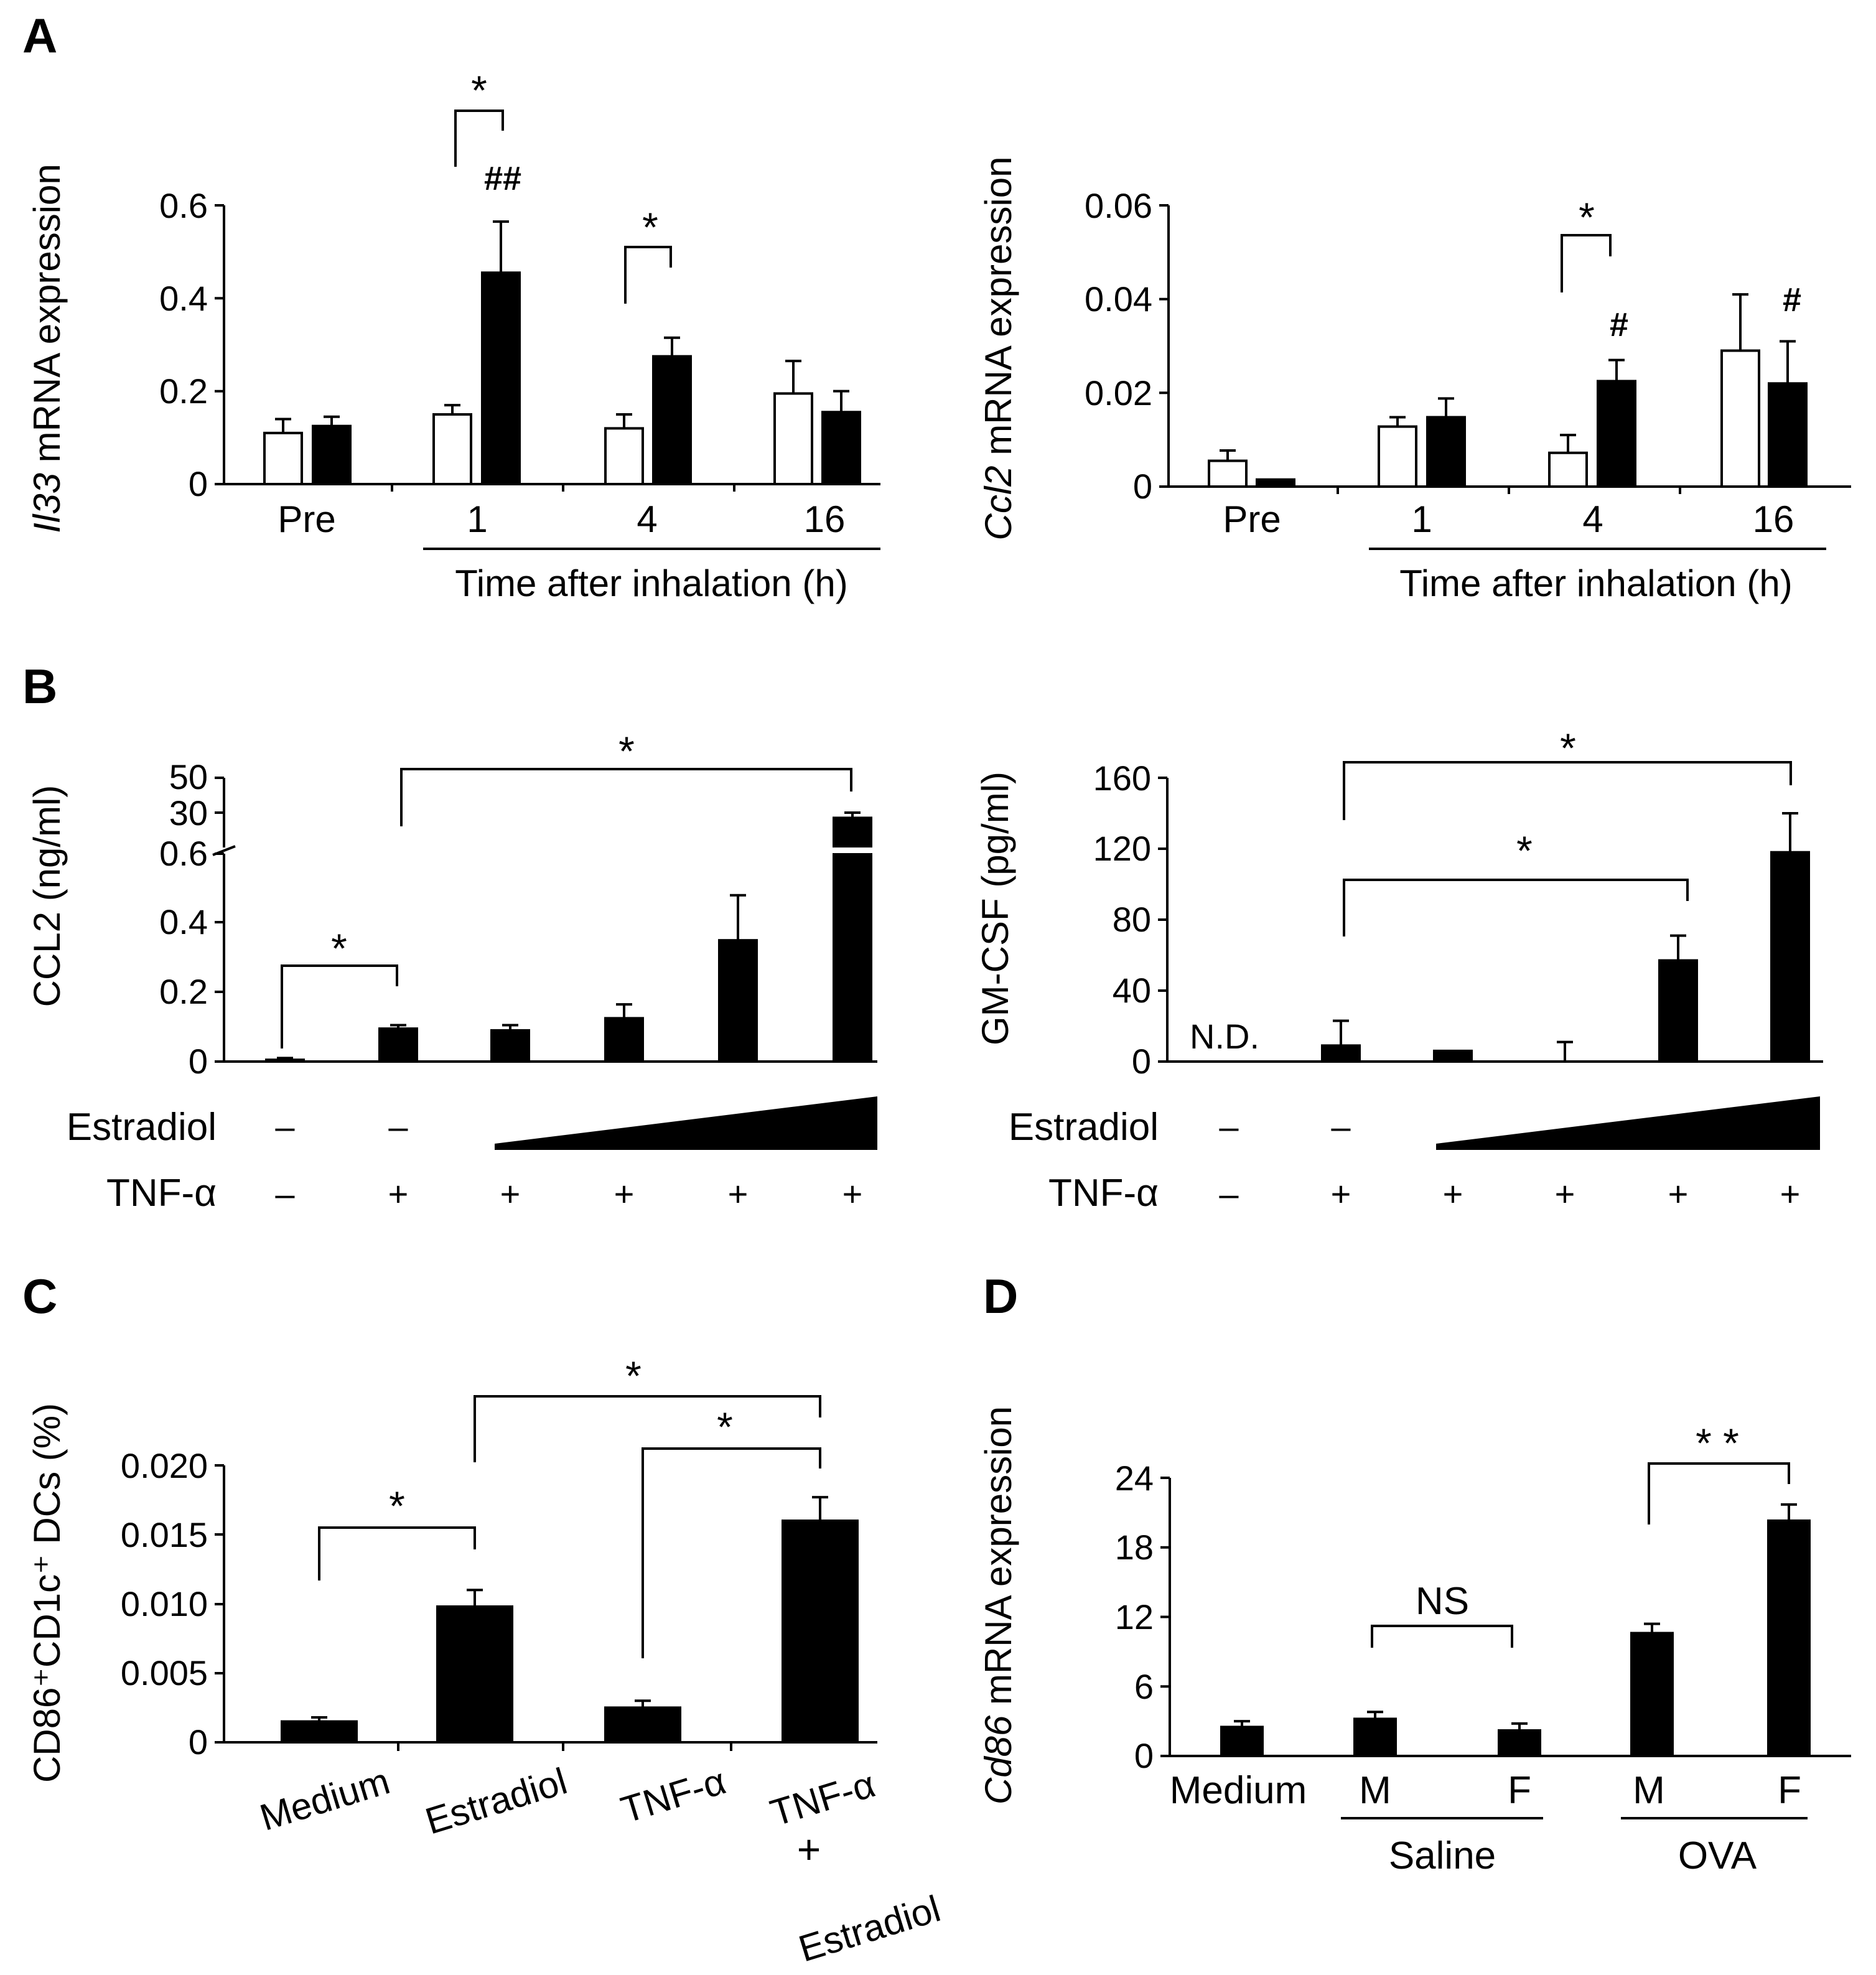 The width and height of the screenshot is (1876, 1975). Describe the element at coordinates (1122, 778) in the screenshot. I see `b2-y-tick-label: 160` at that location.